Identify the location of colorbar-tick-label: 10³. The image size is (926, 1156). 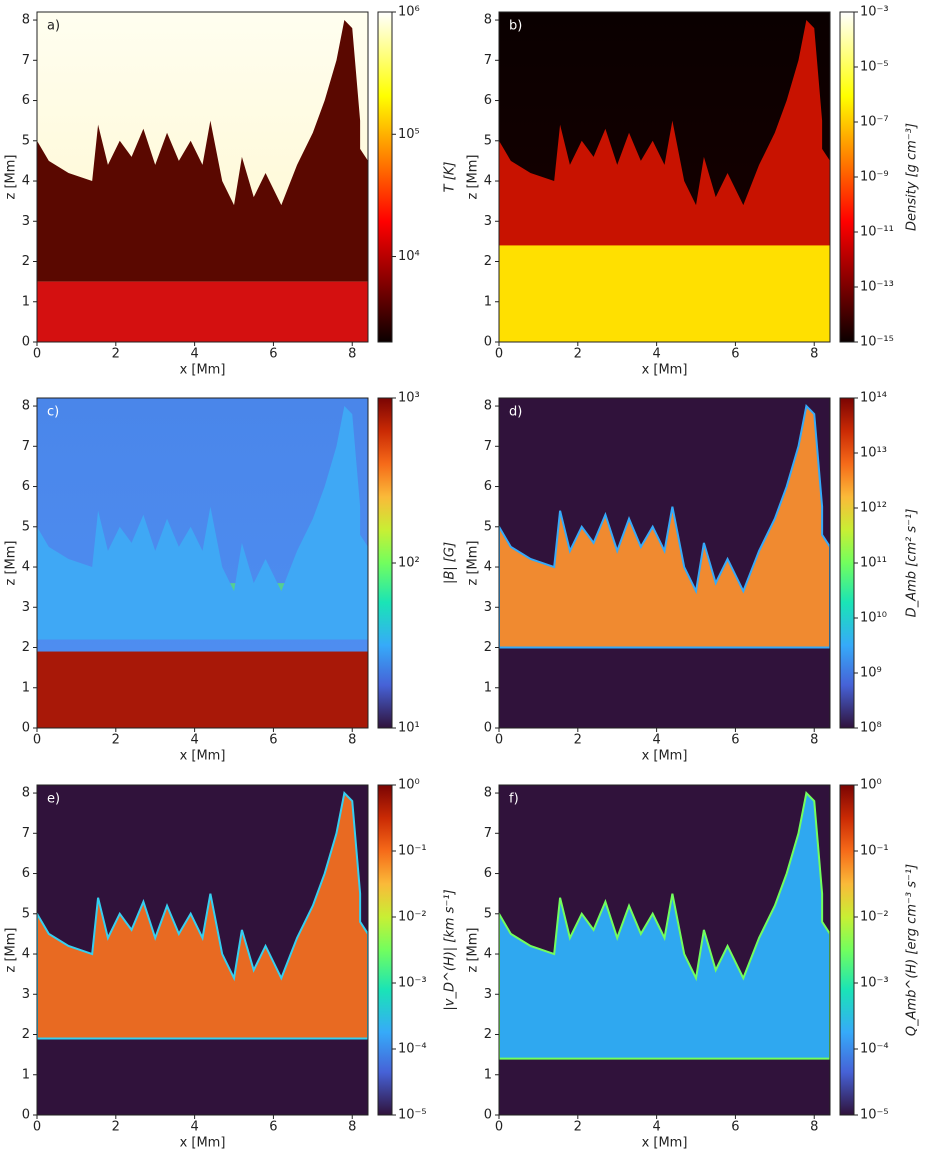
(409, 398).